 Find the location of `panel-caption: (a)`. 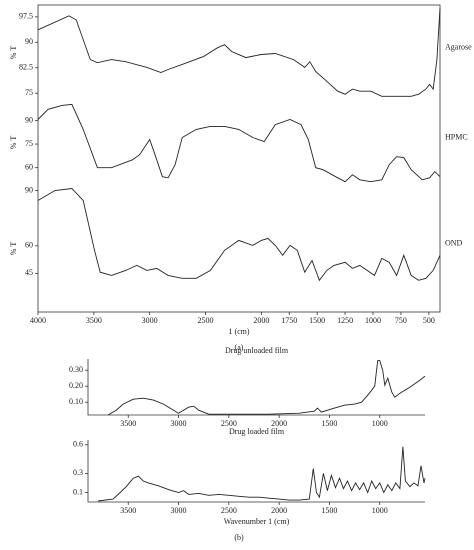

panel-caption: (a) is located at coordinates (239, 347).